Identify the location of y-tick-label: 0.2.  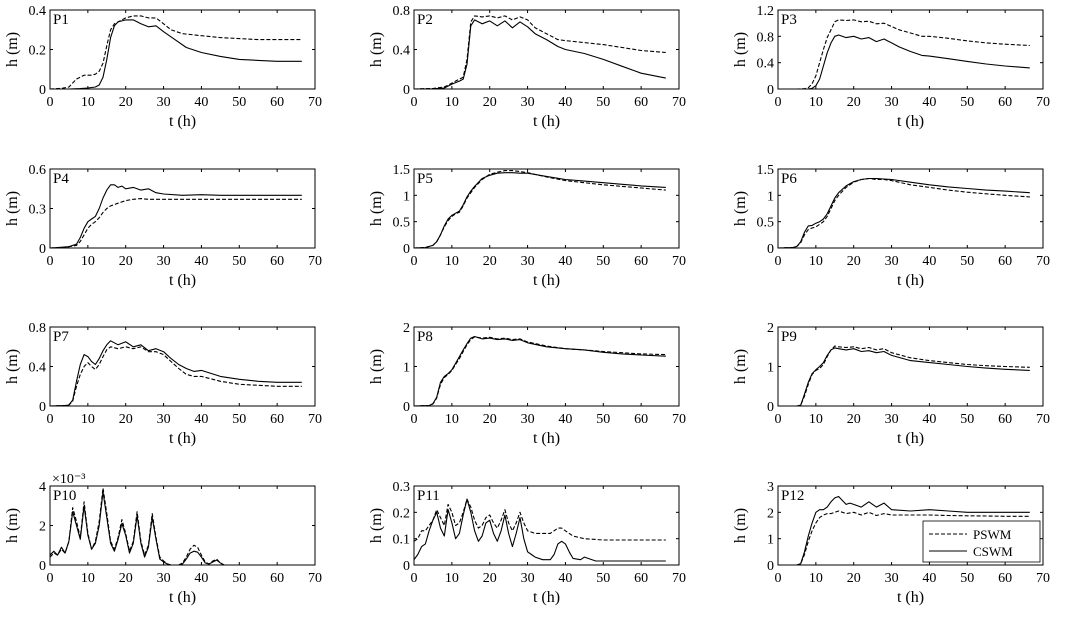
(38, 51).